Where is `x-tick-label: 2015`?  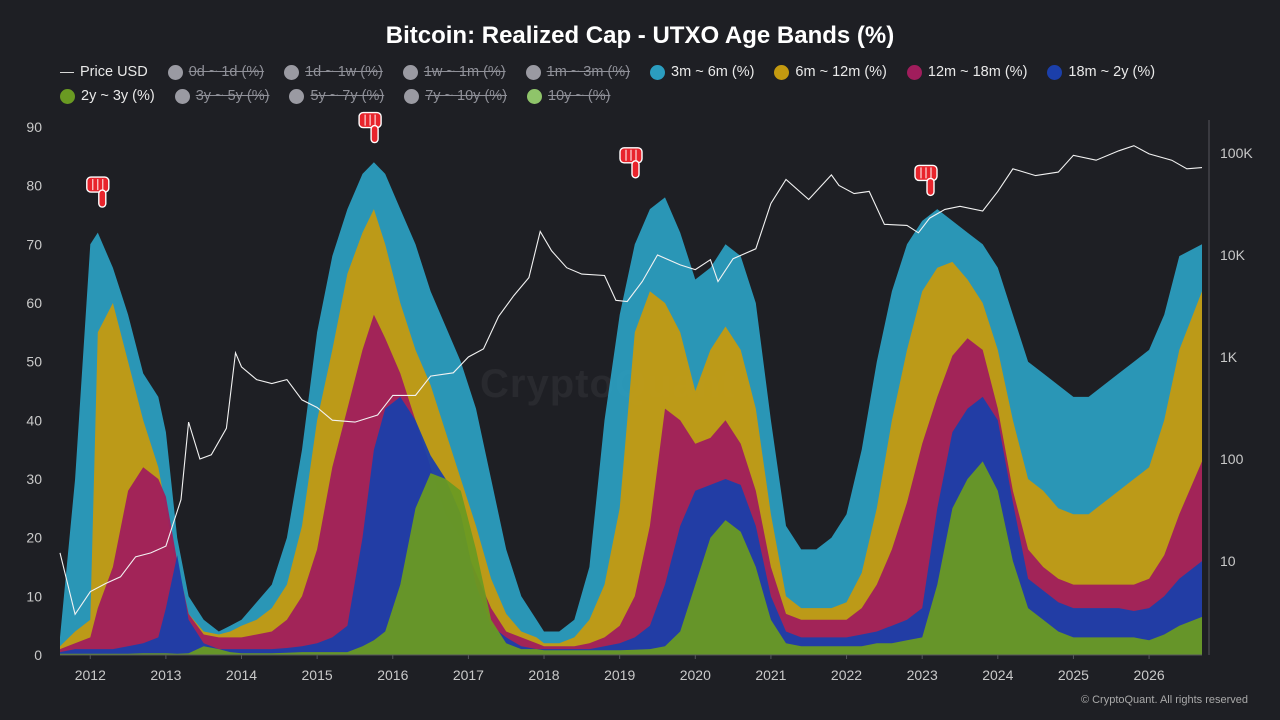 x-tick-label: 2015 is located at coordinates (317, 675).